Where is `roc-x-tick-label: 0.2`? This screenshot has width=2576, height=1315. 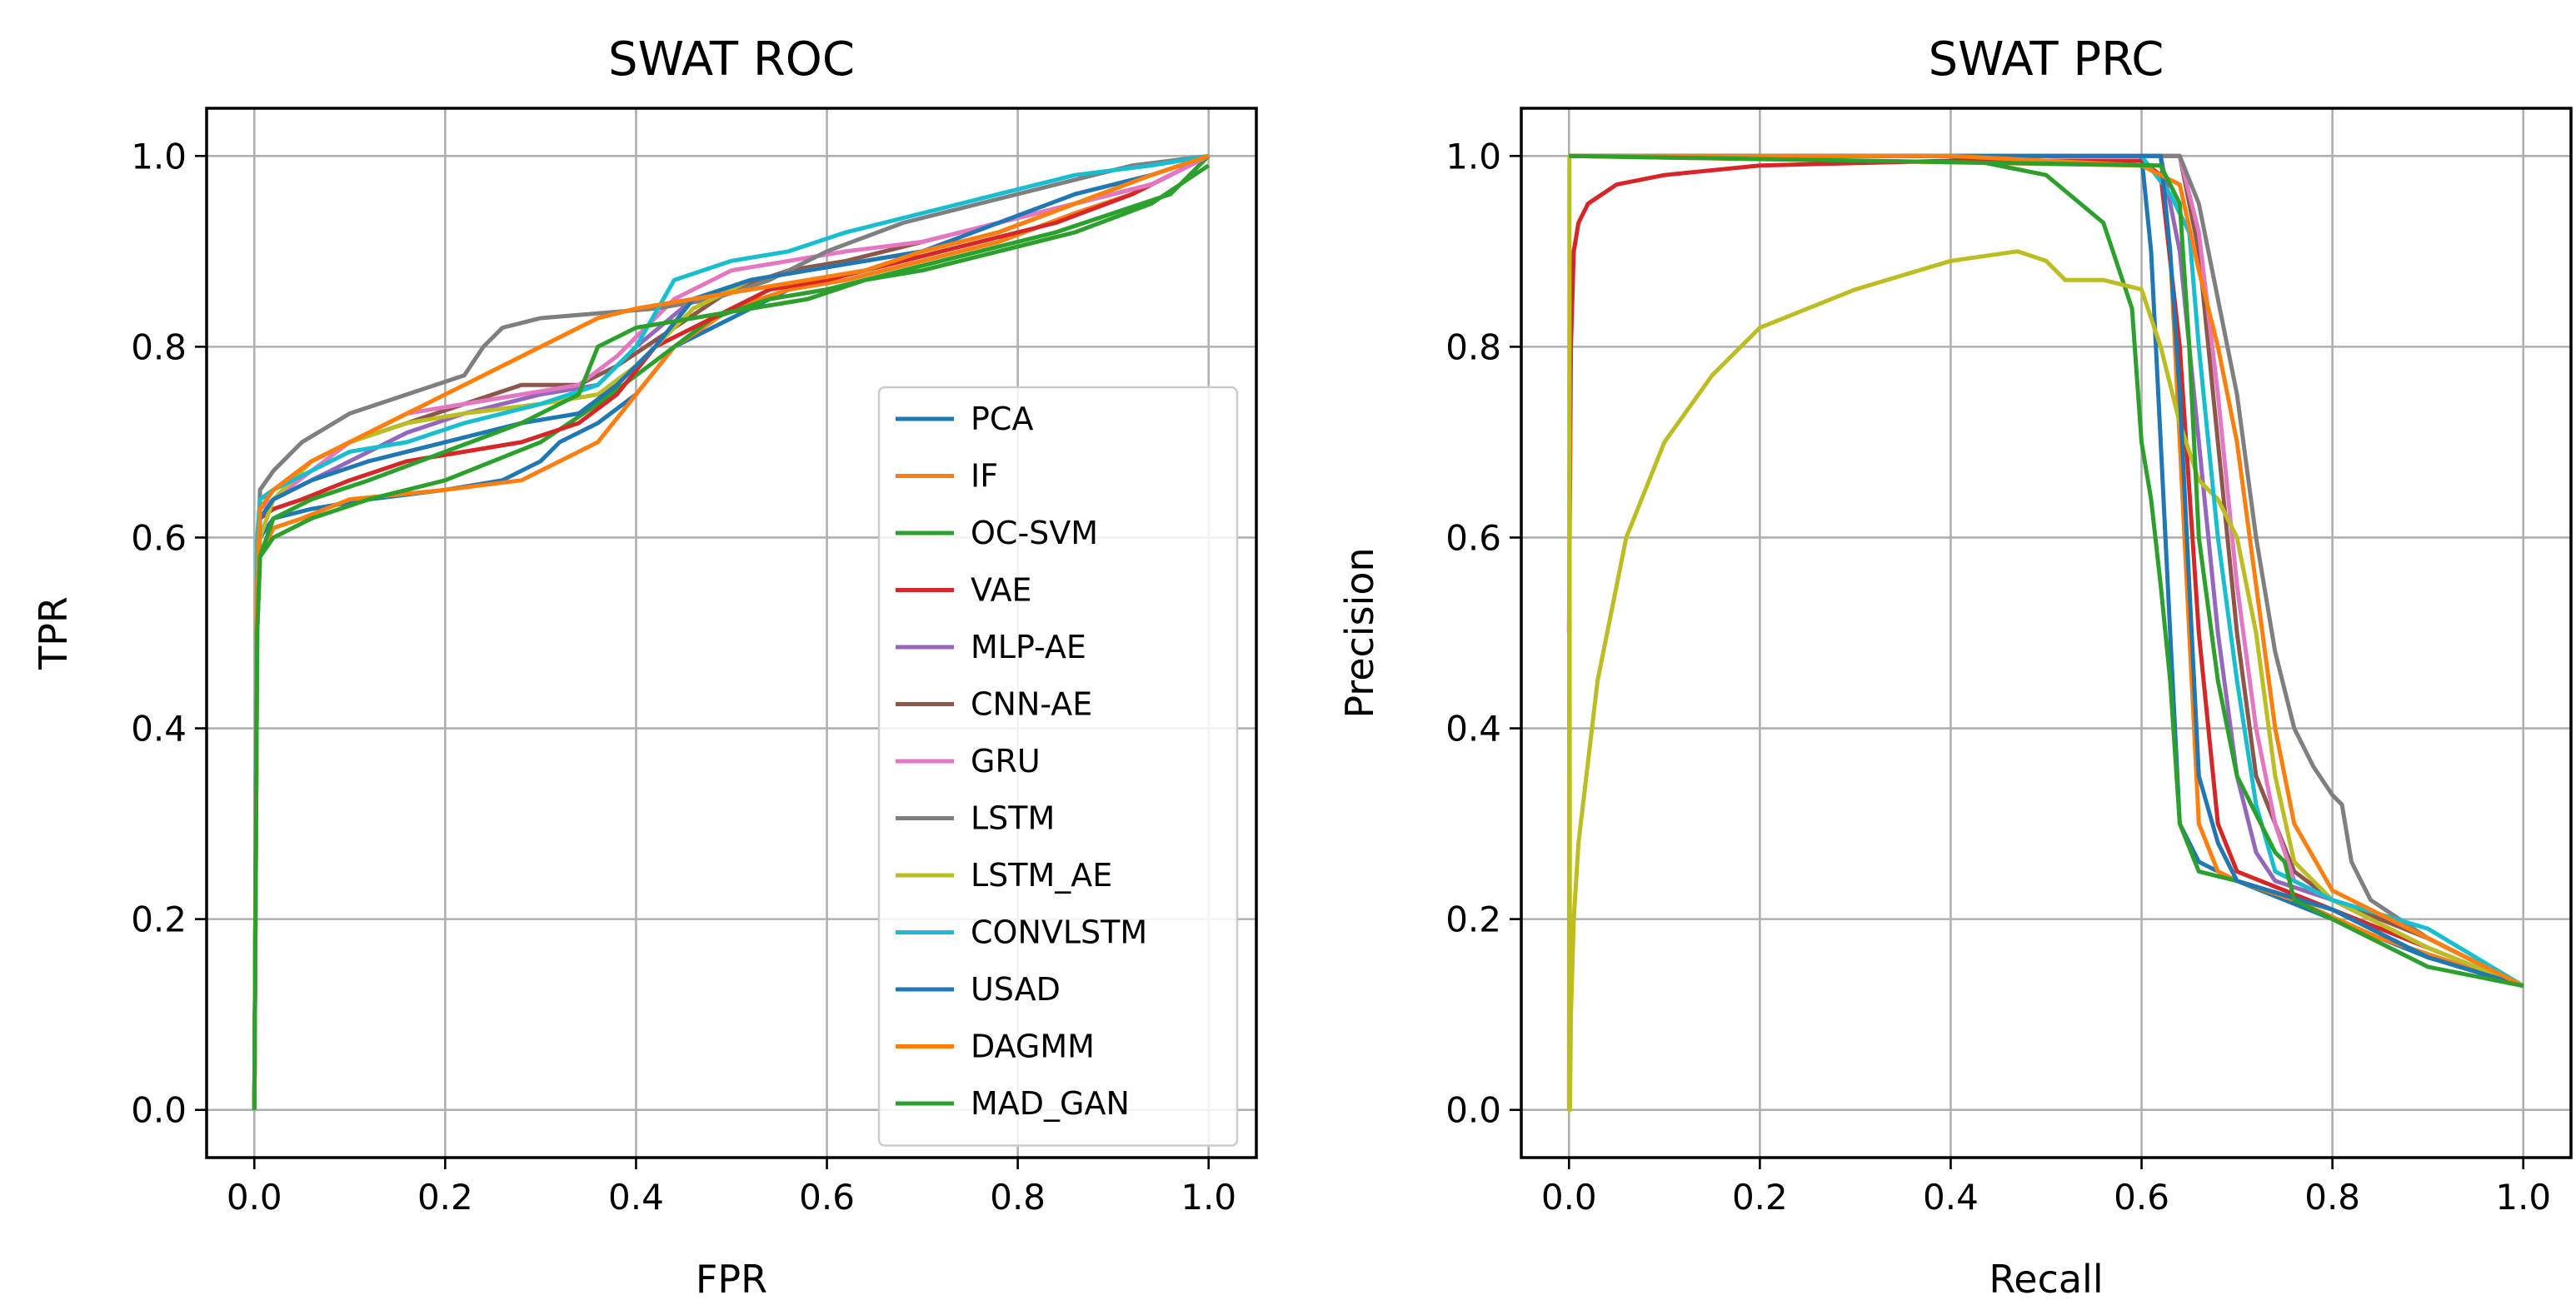 roc-x-tick-label: 0.2 is located at coordinates (445, 1197).